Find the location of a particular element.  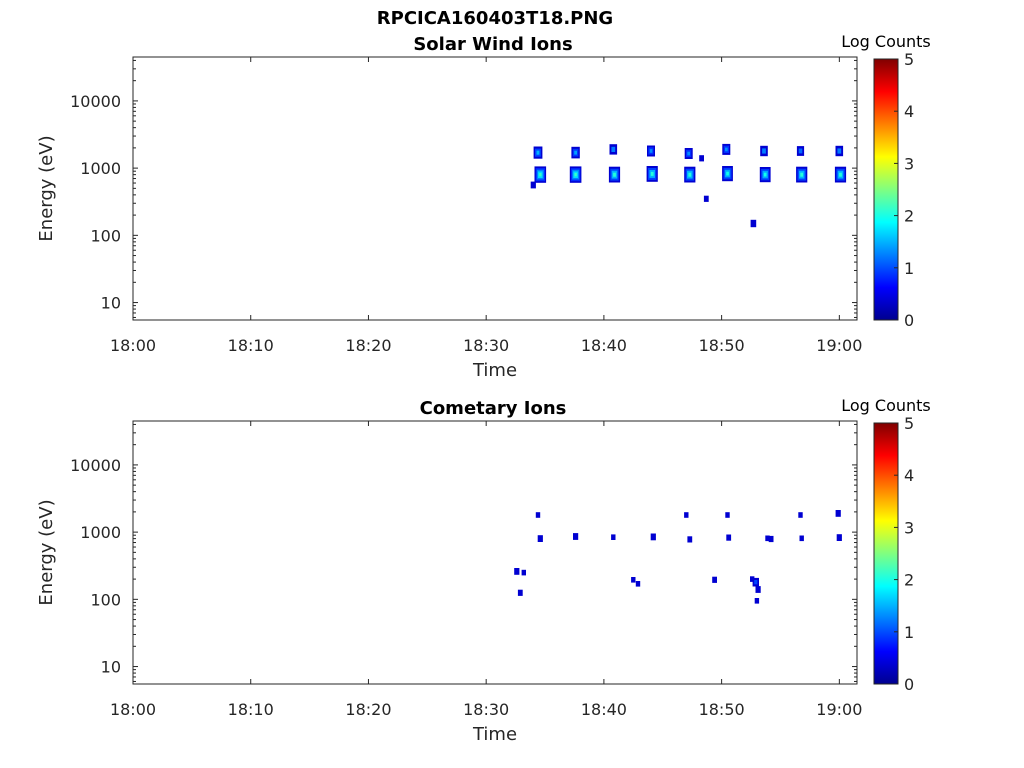

panel-title: Cometary Ions is located at coordinates (493, 408).